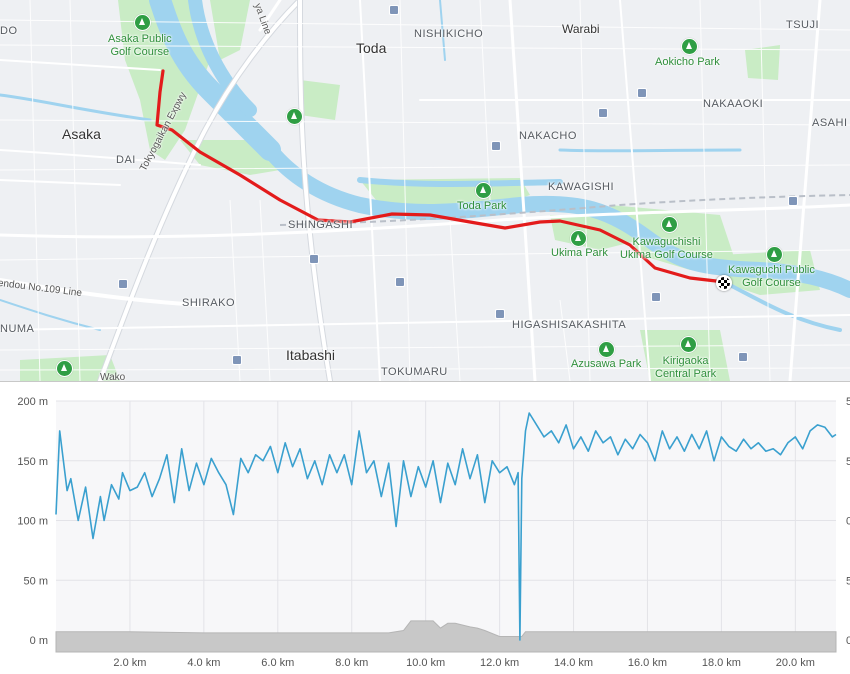  I want to click on park-label: Kawaguchi Public Golf Course, so click(771, 276).